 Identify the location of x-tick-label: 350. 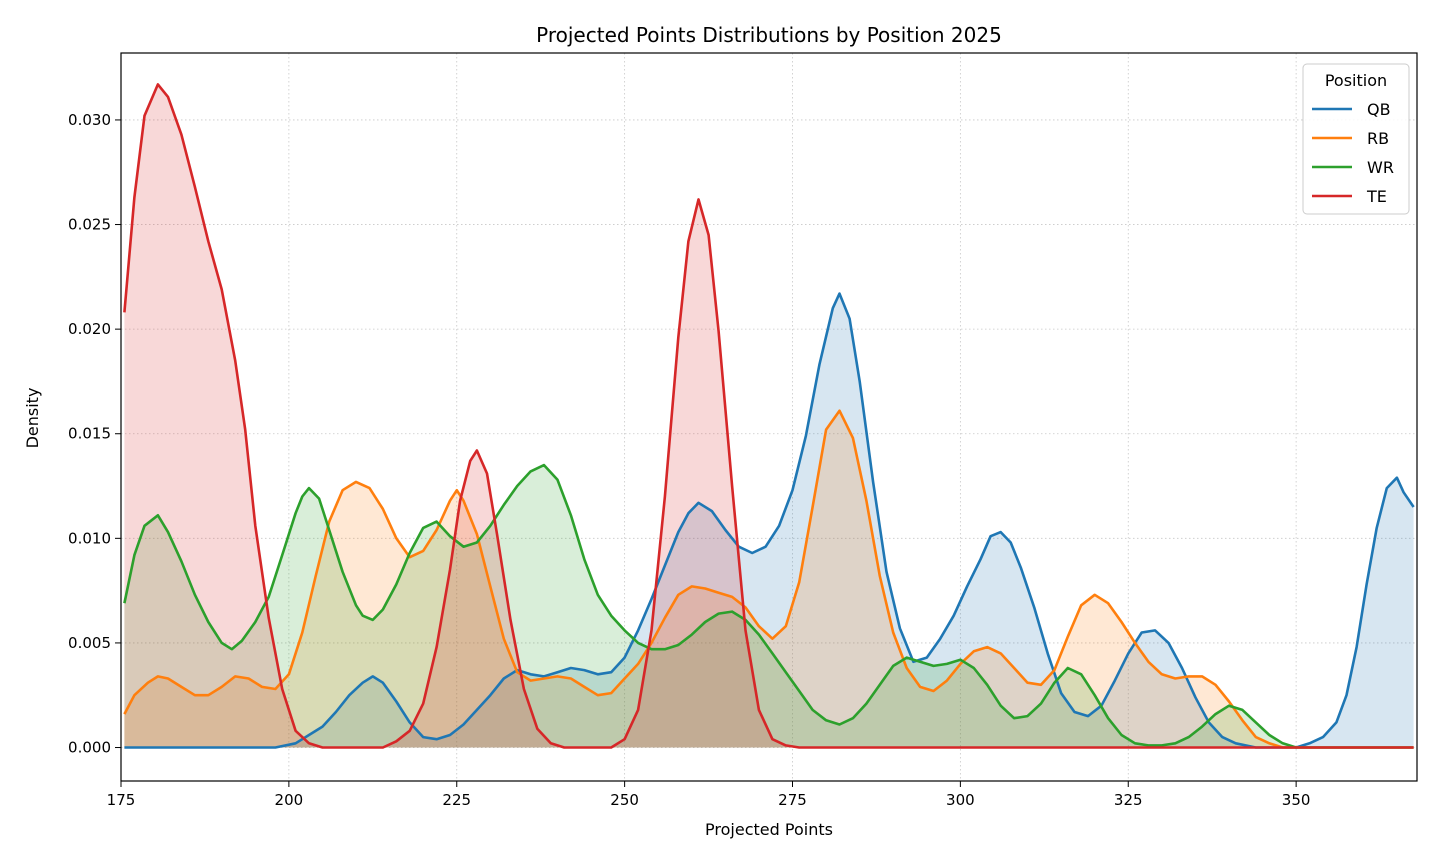
(1296, 800).